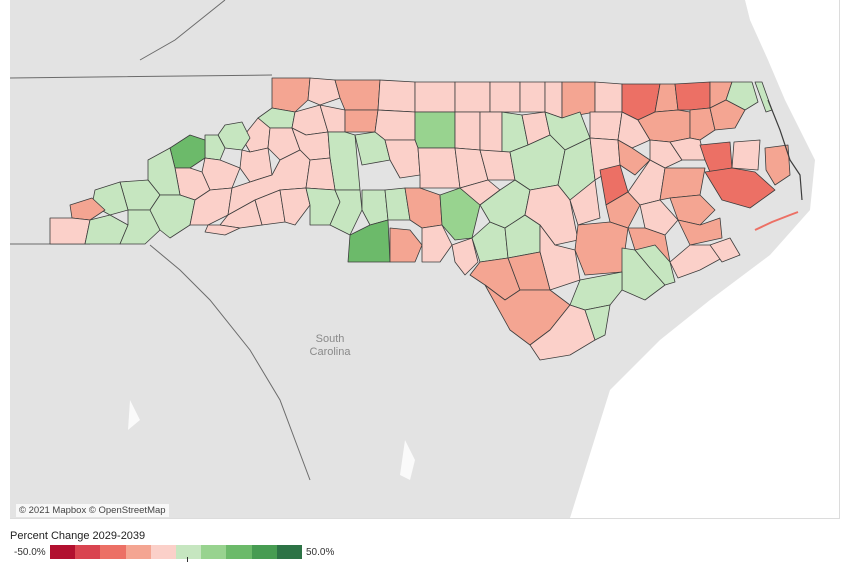 The width and height of the screenshot is (850, 573). Describe the element at coordinates (30, 552) in the screenshot. I see `legend-min-label: -50.0%` at that location.